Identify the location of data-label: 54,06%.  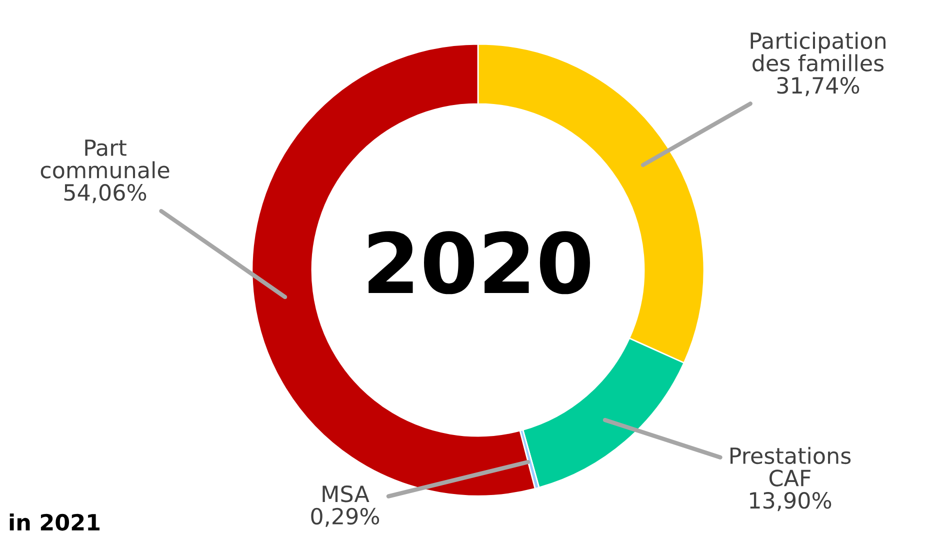
(105, 194).